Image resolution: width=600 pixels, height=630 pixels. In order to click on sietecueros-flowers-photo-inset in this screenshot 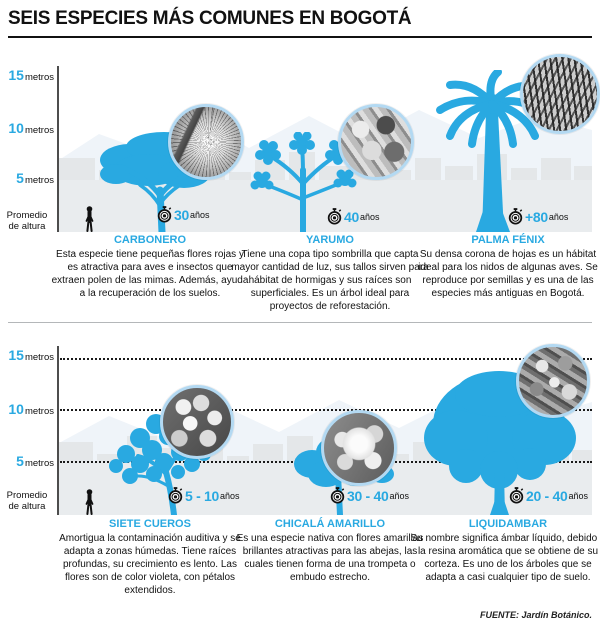, I will do `click(197, 422)`.